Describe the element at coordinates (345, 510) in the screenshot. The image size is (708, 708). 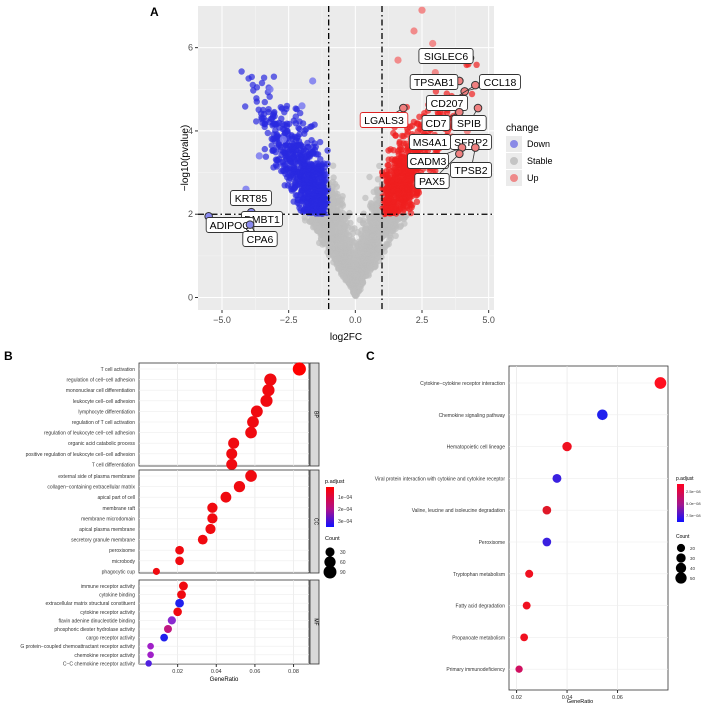
I see `color-legend-label: 2e−04` at that location.